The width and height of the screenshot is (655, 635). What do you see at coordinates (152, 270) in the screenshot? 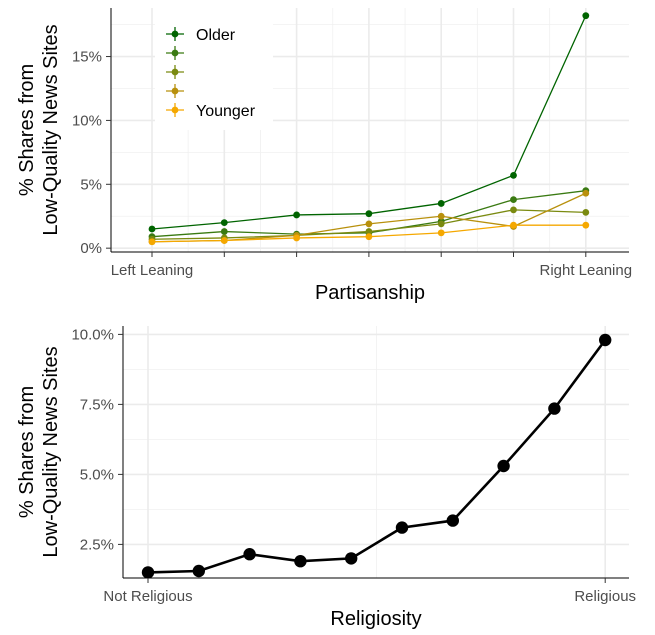
I see `x-tick-label: Left Leaning` at bounding box center [152, 270].